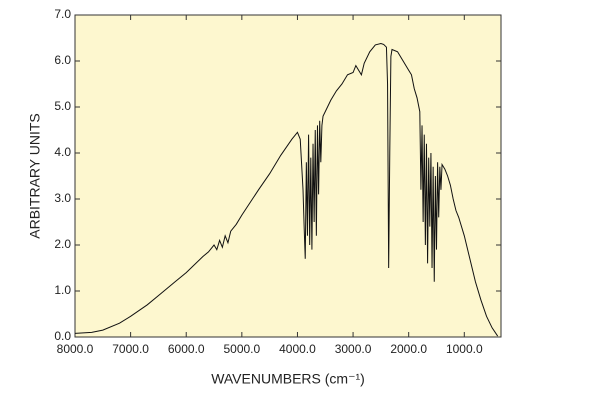  What do you see at coordinates (186, 349) in the screenshot?
I see `x-tick-label: 6000.0` at bounding box center [186, 349].